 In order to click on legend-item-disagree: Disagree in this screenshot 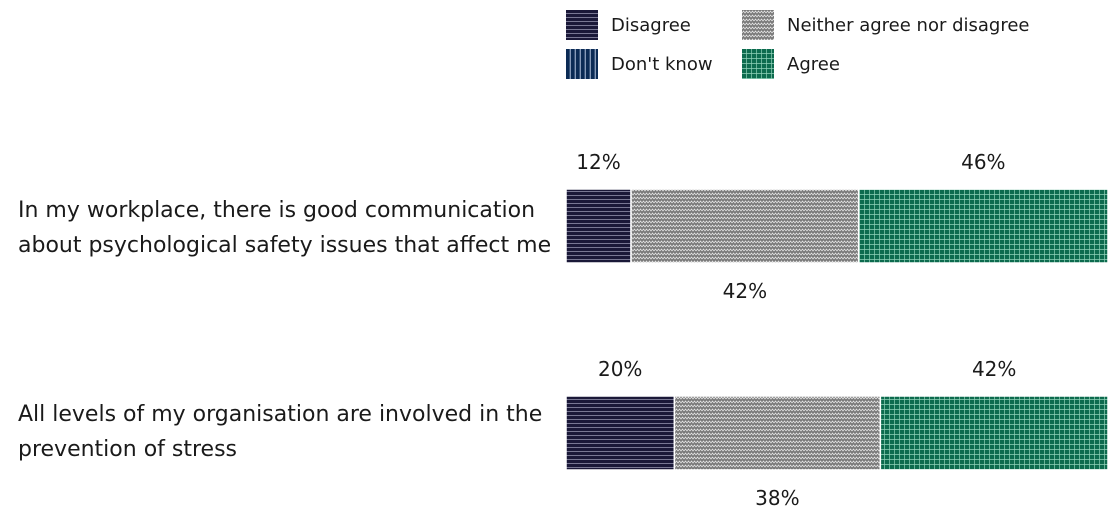, I will do `click(628, 25)`.